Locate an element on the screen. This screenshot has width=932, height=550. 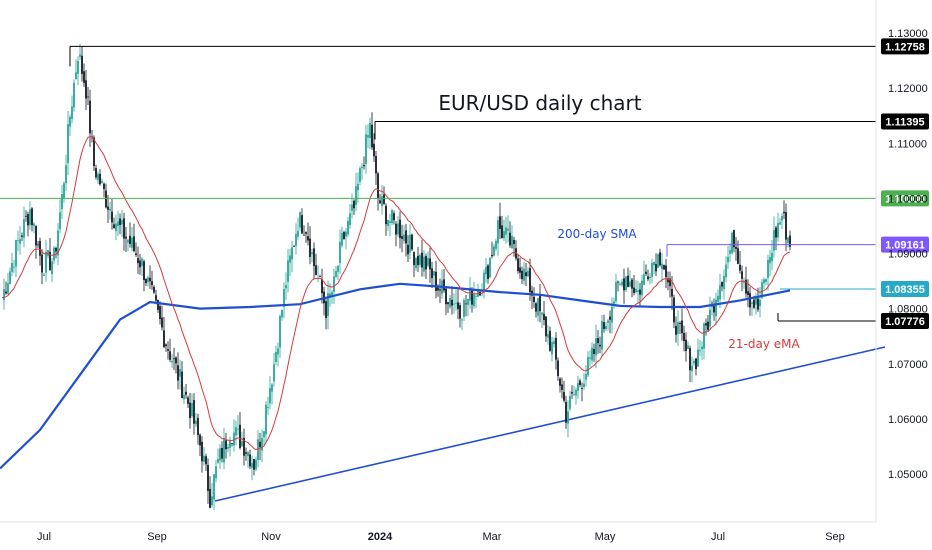
price-tick-label: 1.11000 is located at coordinates (907, 144).